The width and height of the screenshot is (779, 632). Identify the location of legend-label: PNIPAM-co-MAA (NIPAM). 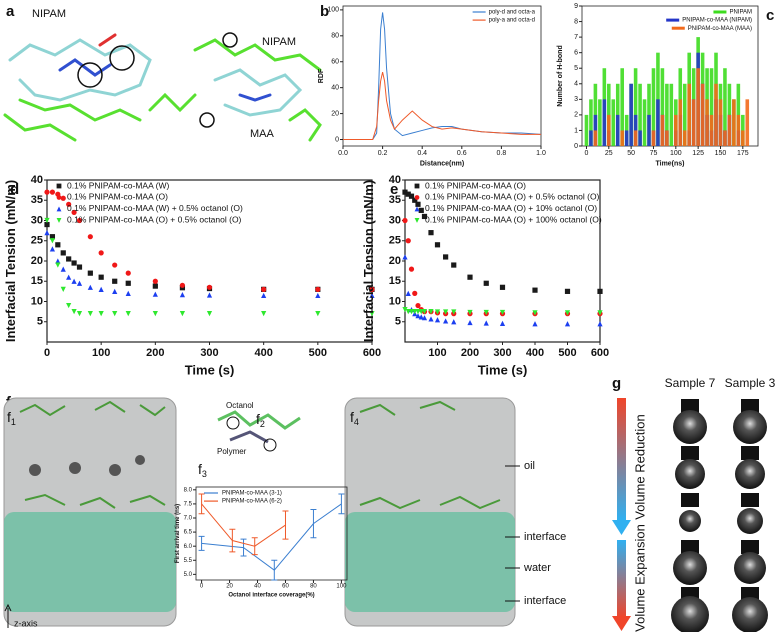
(717, 21).